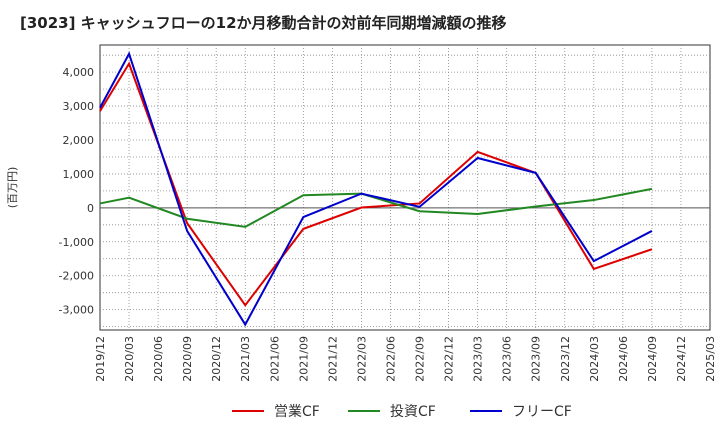 Image resolution: width=720 pixels, height=440 pixels. What do you see at coordinates (245, 359) in the screenshot?
I see `x-tick-label: 2021/03` at bounding box center [245, 359].